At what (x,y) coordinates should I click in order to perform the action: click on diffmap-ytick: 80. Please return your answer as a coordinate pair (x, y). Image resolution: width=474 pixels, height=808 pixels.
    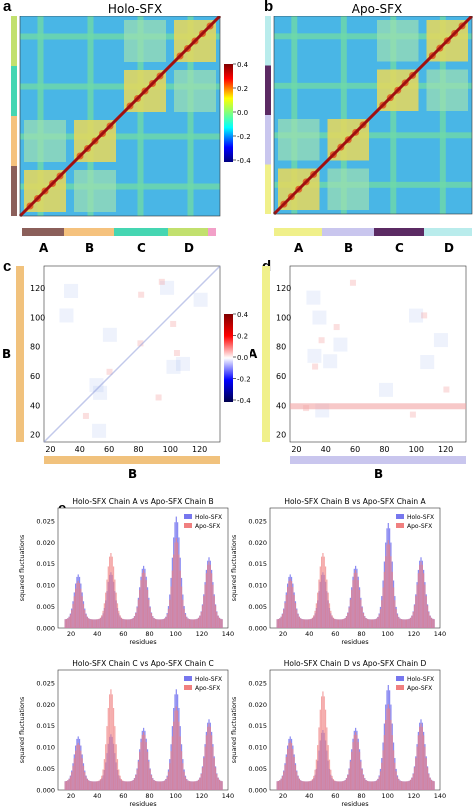
    Looking at the image, I should click on (35, 347).